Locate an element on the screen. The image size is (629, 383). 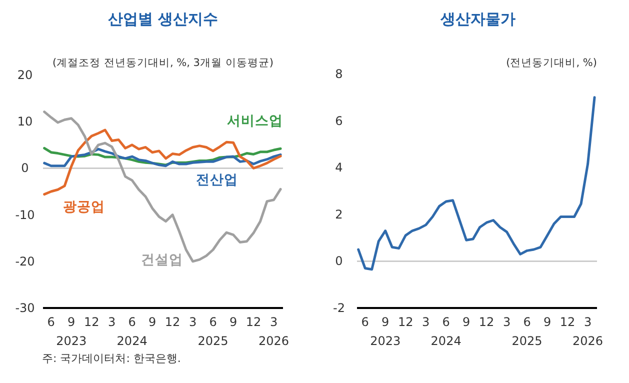
chart-title: 생산자물가 is located at coordinates (478, 19).